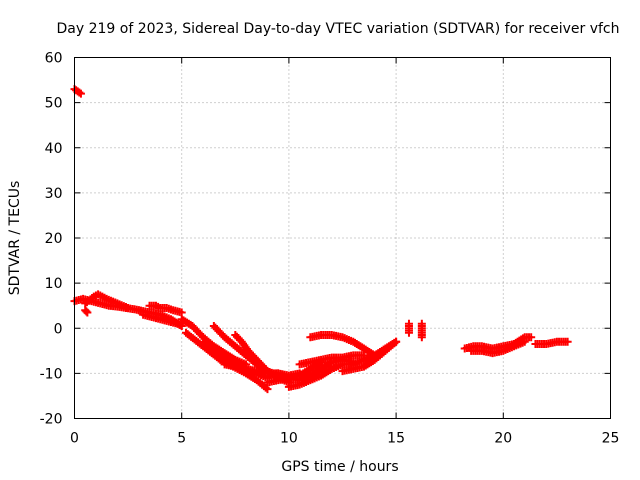 The width and height of the screenshot is (640, 480). What do you see at coordinates (54, 59) in the screenshot?
I see `y-tick-label: 60` at bounding box center [54, 59].